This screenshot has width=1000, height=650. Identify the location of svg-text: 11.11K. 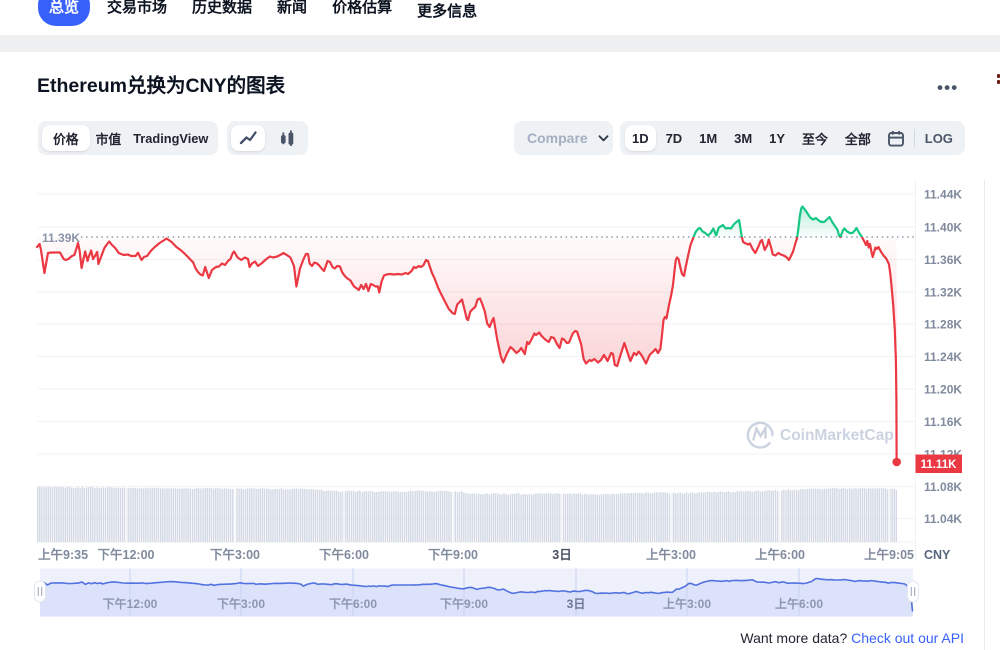
(939, 465).